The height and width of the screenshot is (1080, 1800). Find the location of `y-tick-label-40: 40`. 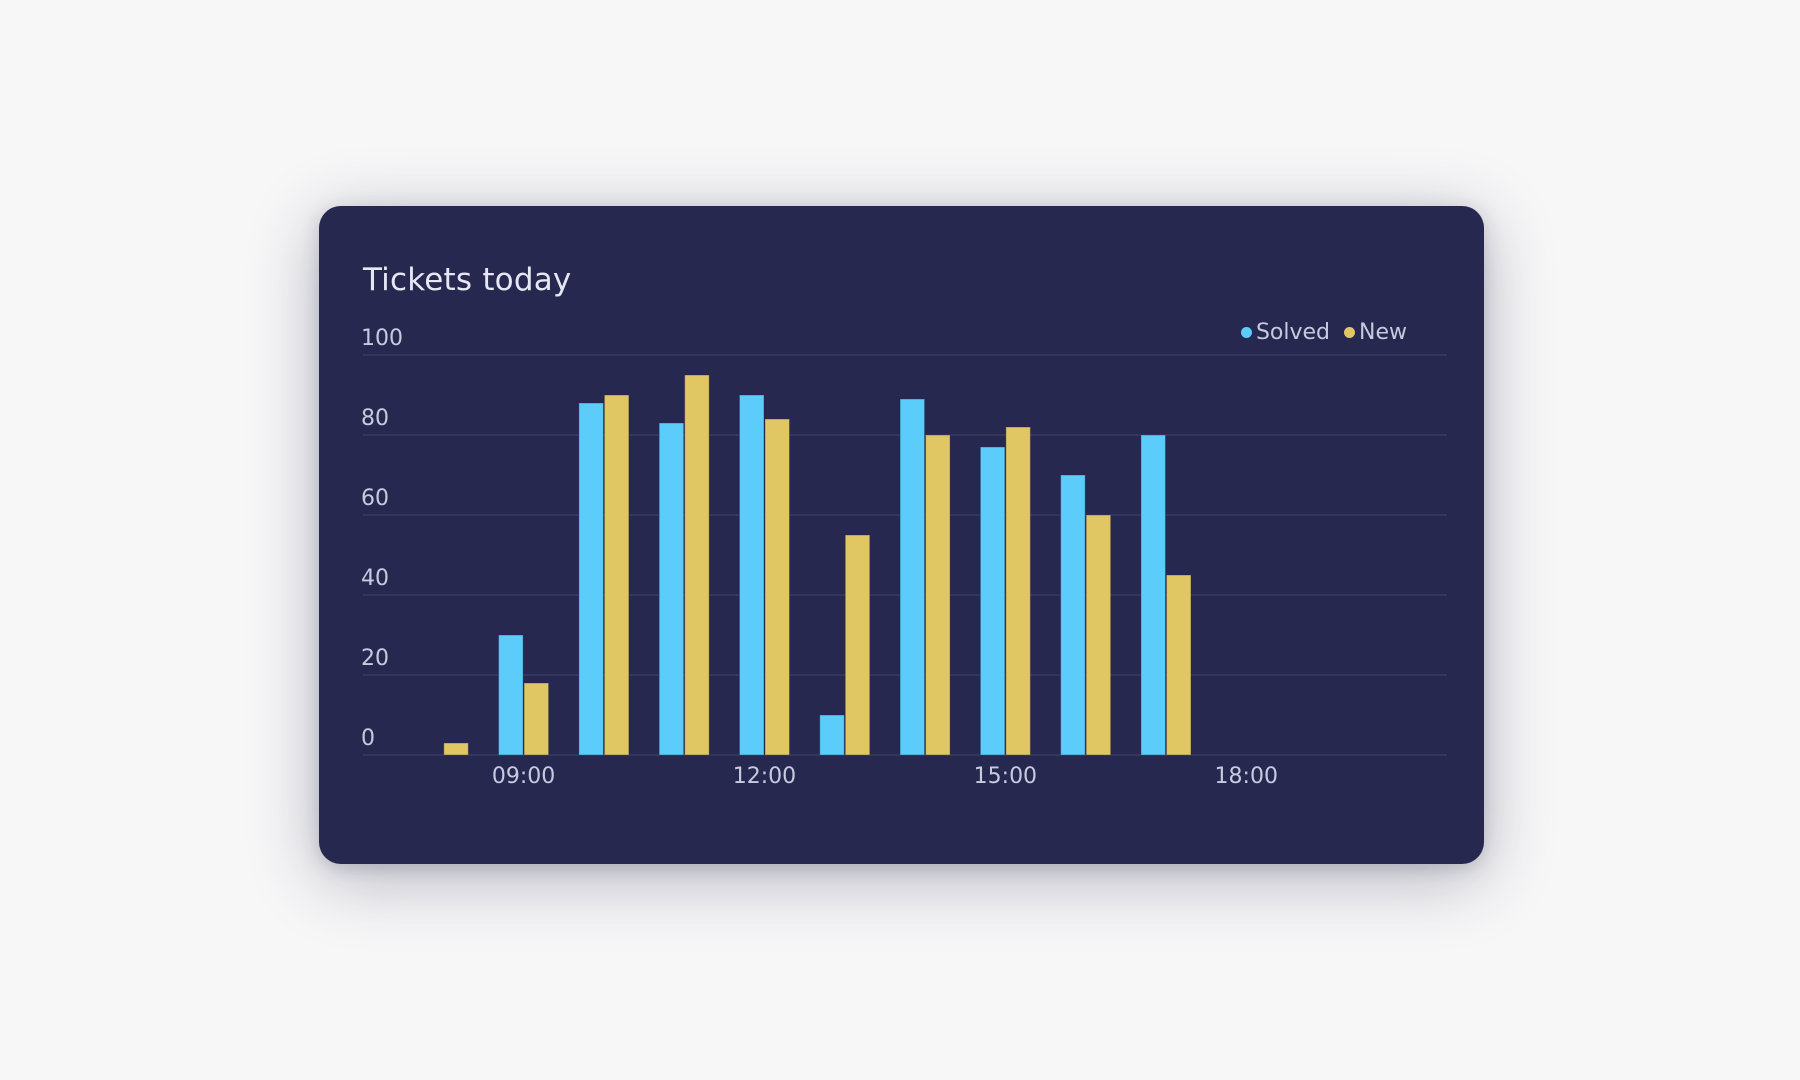

y-tick-label-40: 40 is located at coordinates (375, 578).